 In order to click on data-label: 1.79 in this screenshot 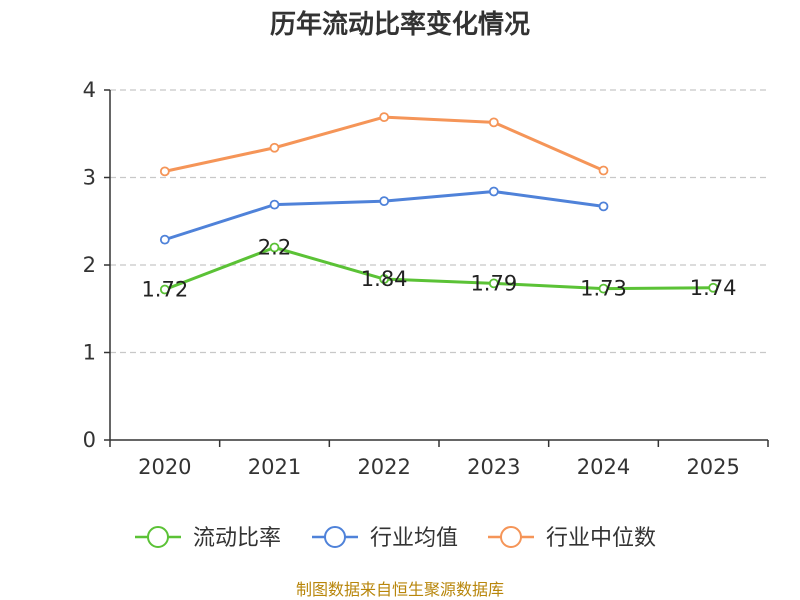, I will do `click(493, 283)`.